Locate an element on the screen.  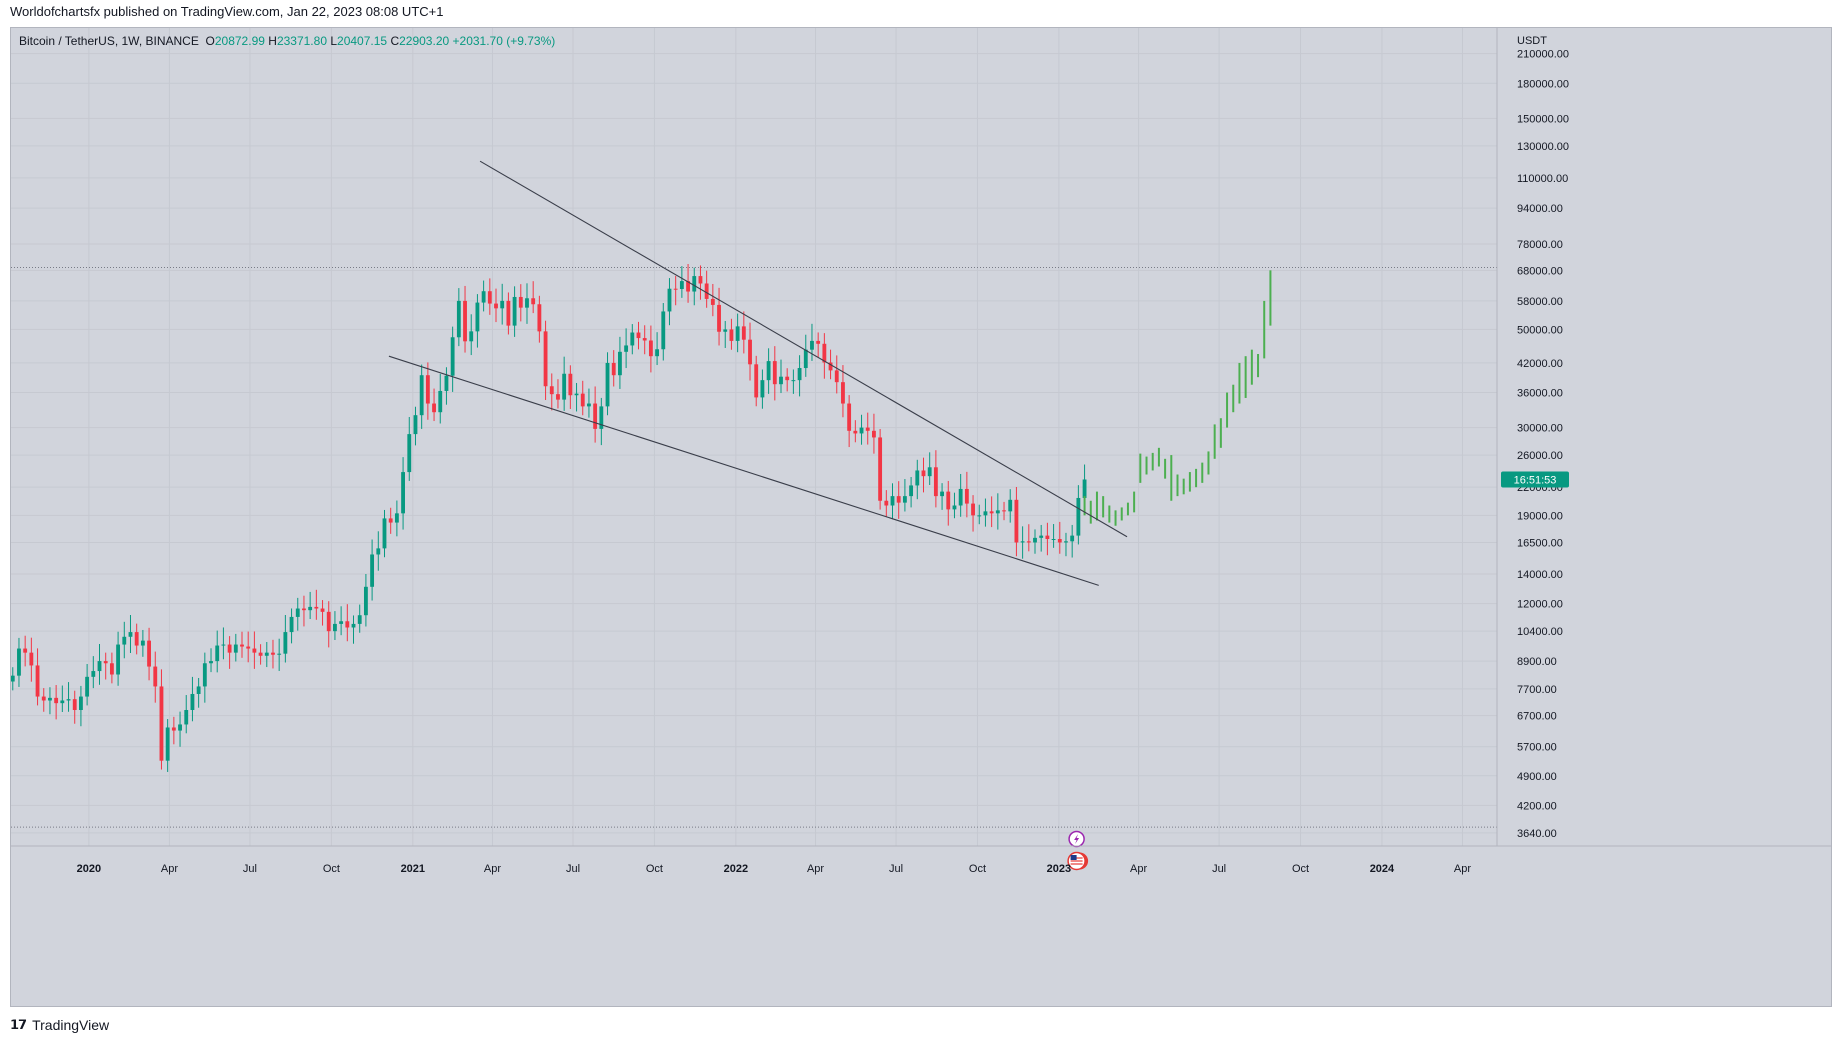
time-tick-label: Apr is located at coordinates (492, 869).